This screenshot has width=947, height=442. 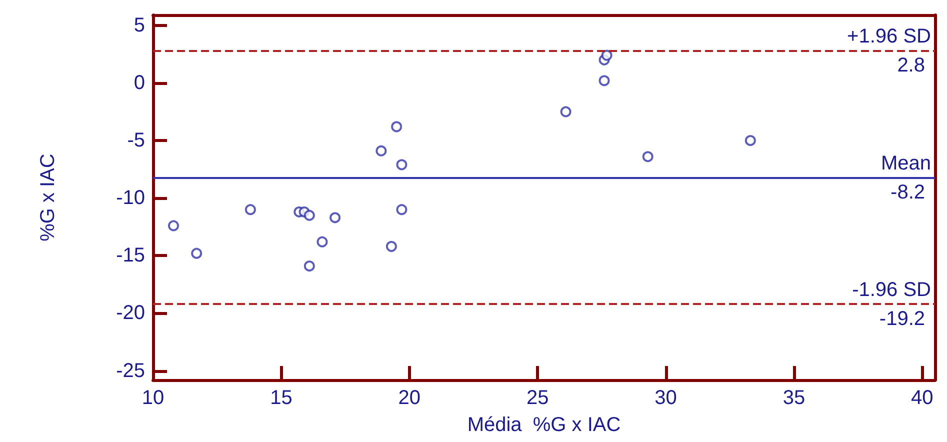 What do you see at coordinates (922, 398) in the screenshot?
I see `x-tick-label: 40` at bounding box center [922, 398].